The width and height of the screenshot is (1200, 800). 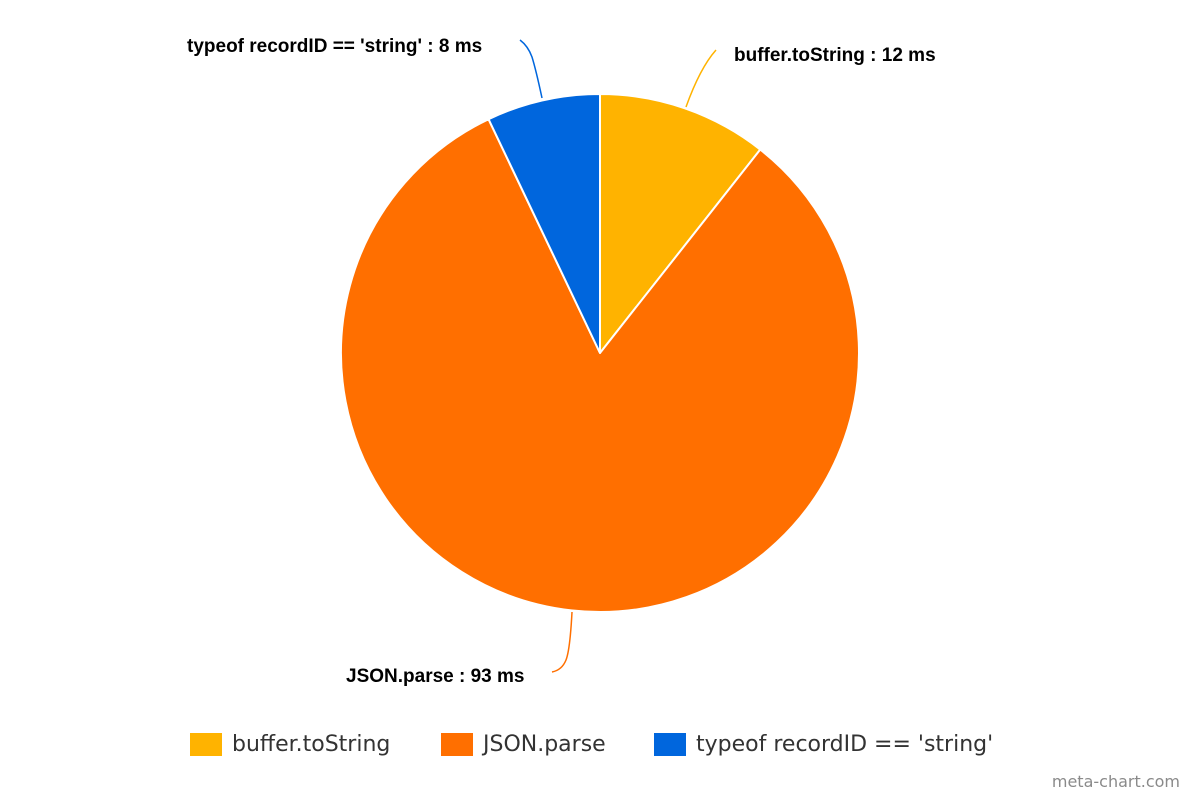 What do you see at coordinates (311, 744) in the screenshot?
I see `legend-label: buffer.toString` at bounding box center [311, 744].